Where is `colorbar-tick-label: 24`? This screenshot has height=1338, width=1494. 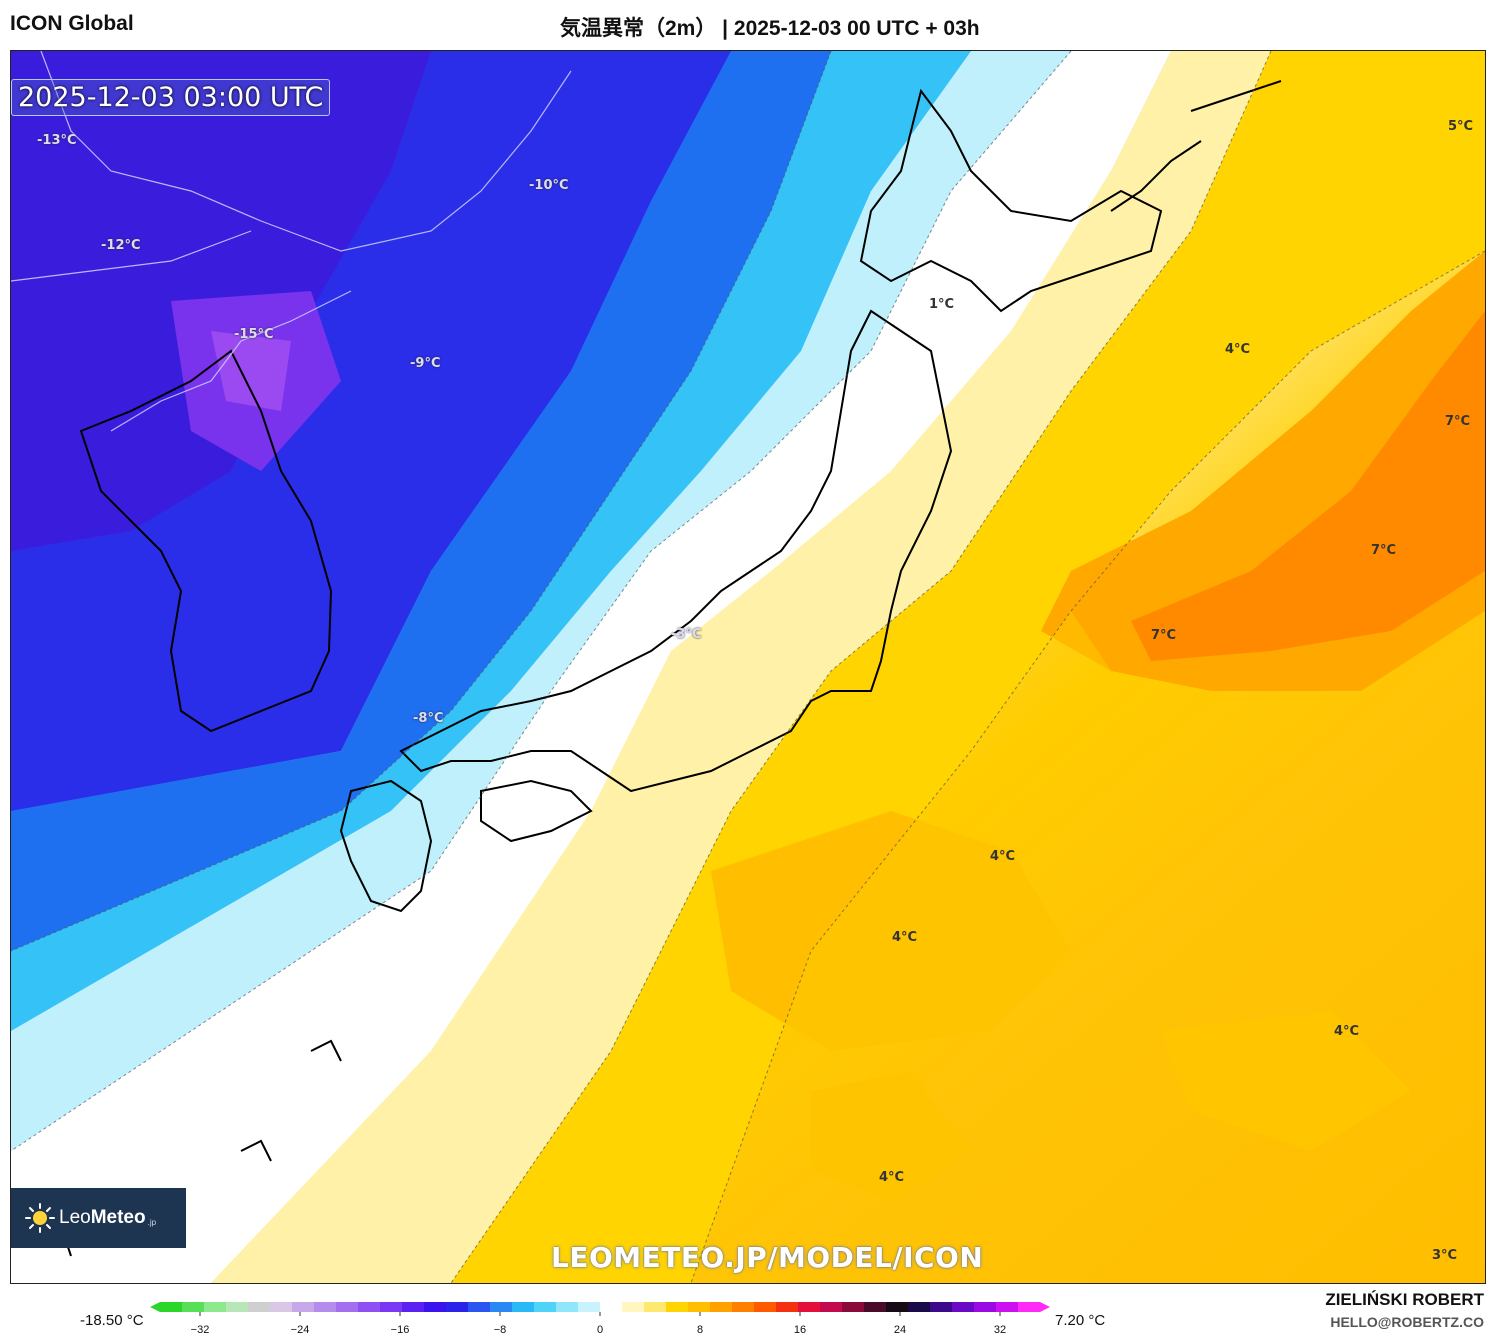
colorbar-tick-label: 24 is located at coordinates (900, 1330).